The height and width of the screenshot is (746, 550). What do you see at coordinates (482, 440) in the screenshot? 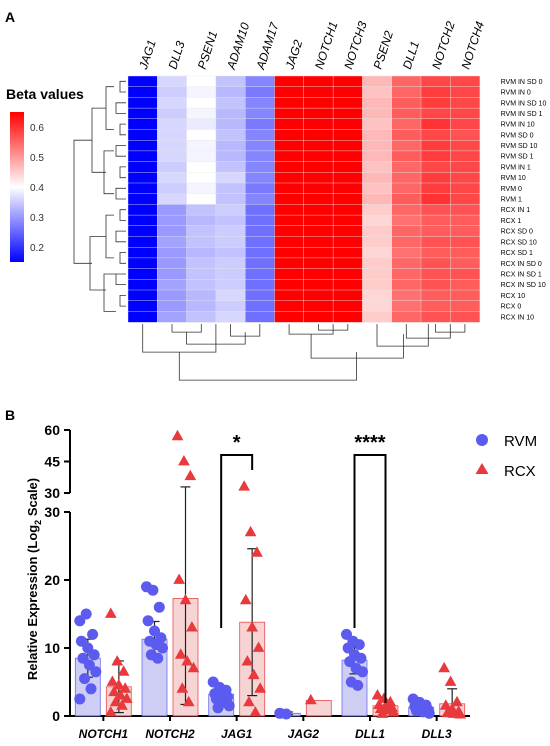
I see `legend-rvm-marker` at bounding box center [482, 440].